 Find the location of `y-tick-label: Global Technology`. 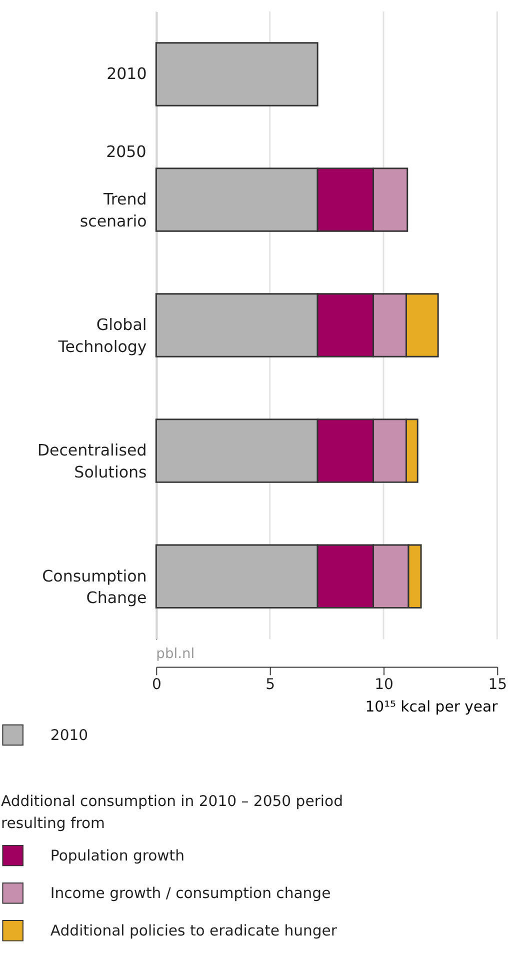

y-tick-label: Global Technology is located at coordinates (102, 335).